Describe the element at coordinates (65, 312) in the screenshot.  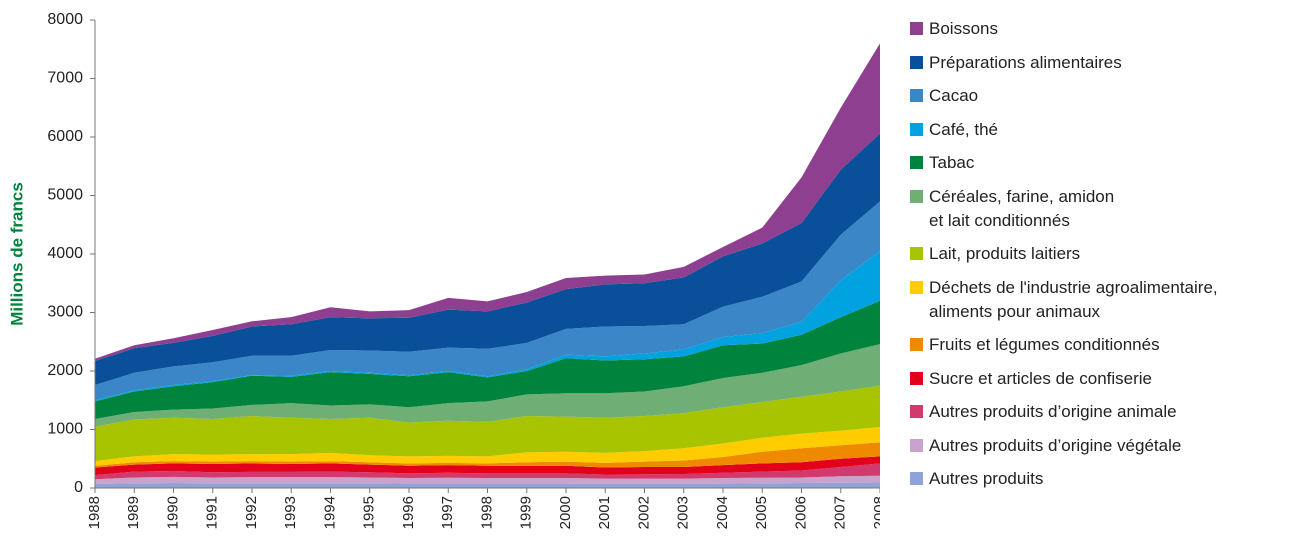
I see `y-tick-label: 3000` at that location.